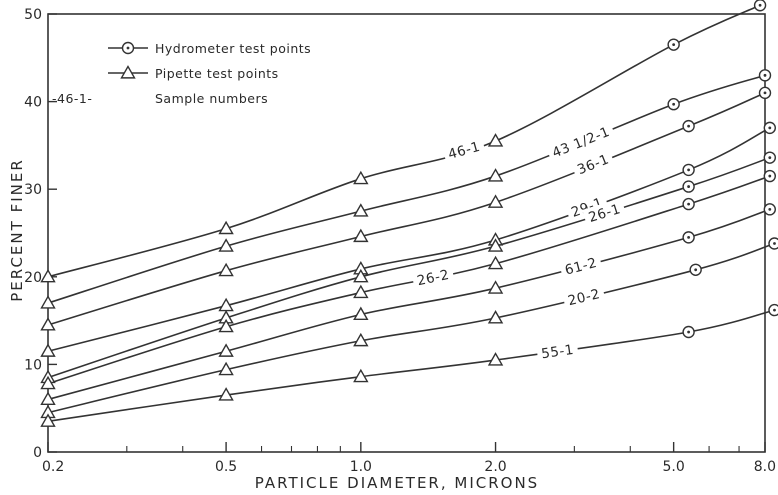 This screenshot has height=495, width=778. I want to click on series-29-1-pipette-point, so click(48, 350).